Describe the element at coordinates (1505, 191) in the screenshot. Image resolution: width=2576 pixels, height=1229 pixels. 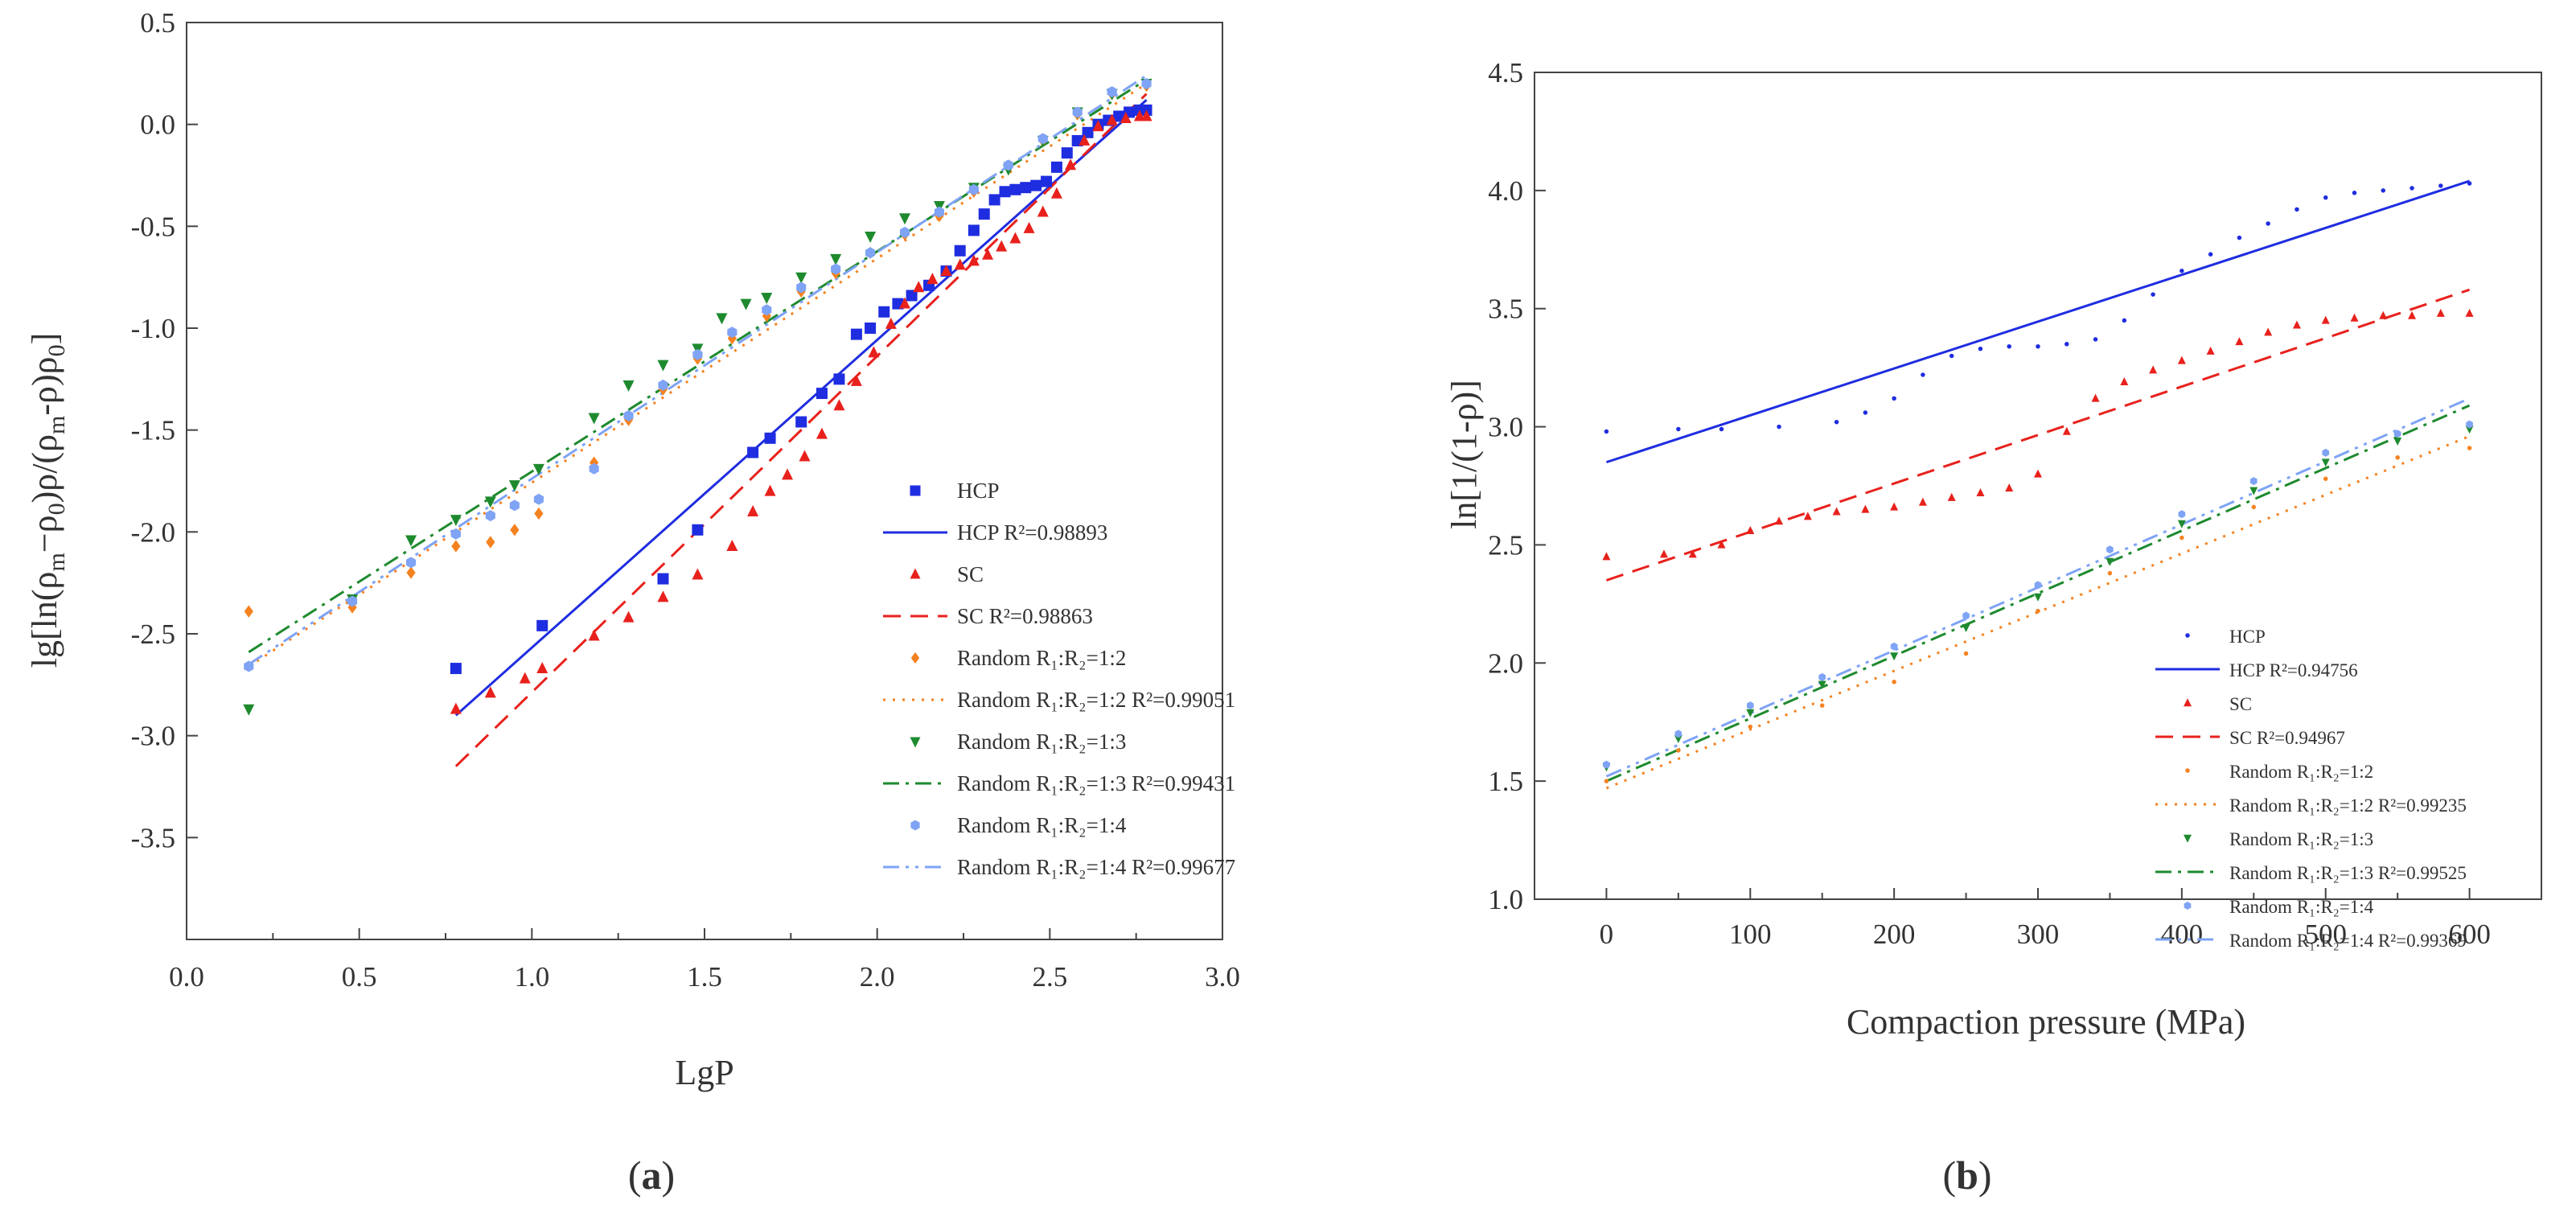
I see `y-tick-label: 4.0` at that location.